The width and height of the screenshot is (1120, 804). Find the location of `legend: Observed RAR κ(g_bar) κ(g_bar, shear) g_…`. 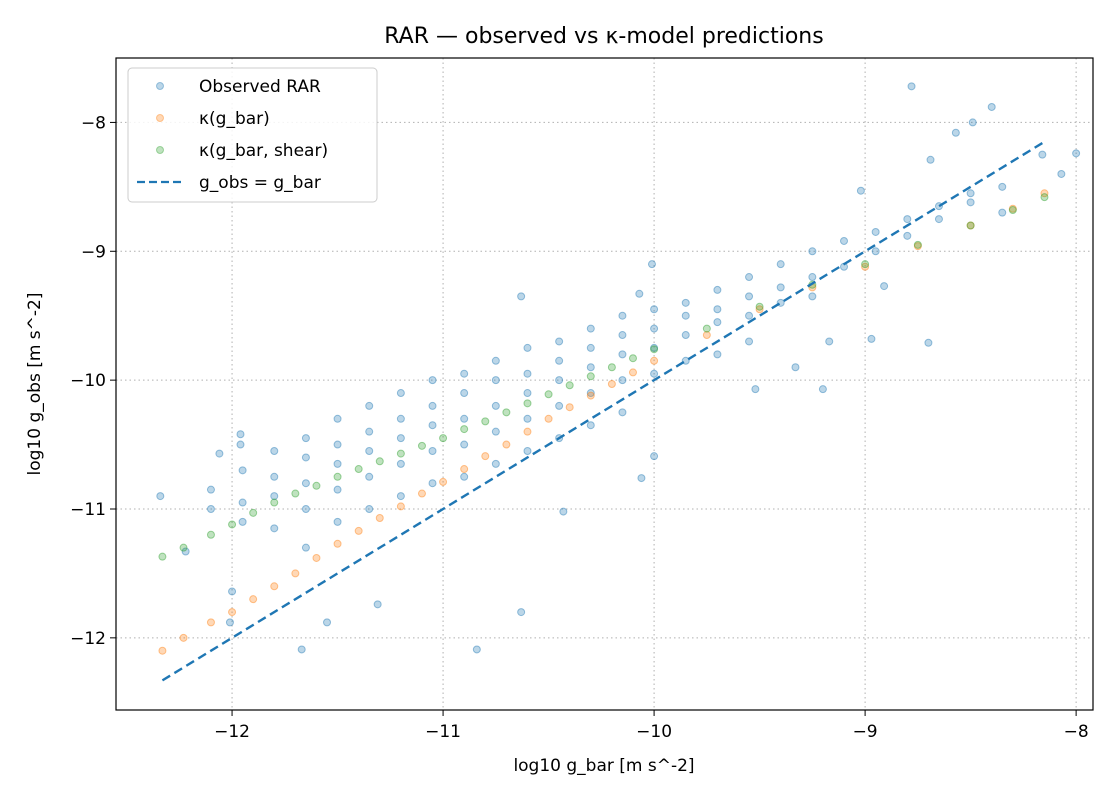

legend: Observed RAR κ(g_bar) κ(g_bar, shear) g_… is located at coordinates (252, 135).